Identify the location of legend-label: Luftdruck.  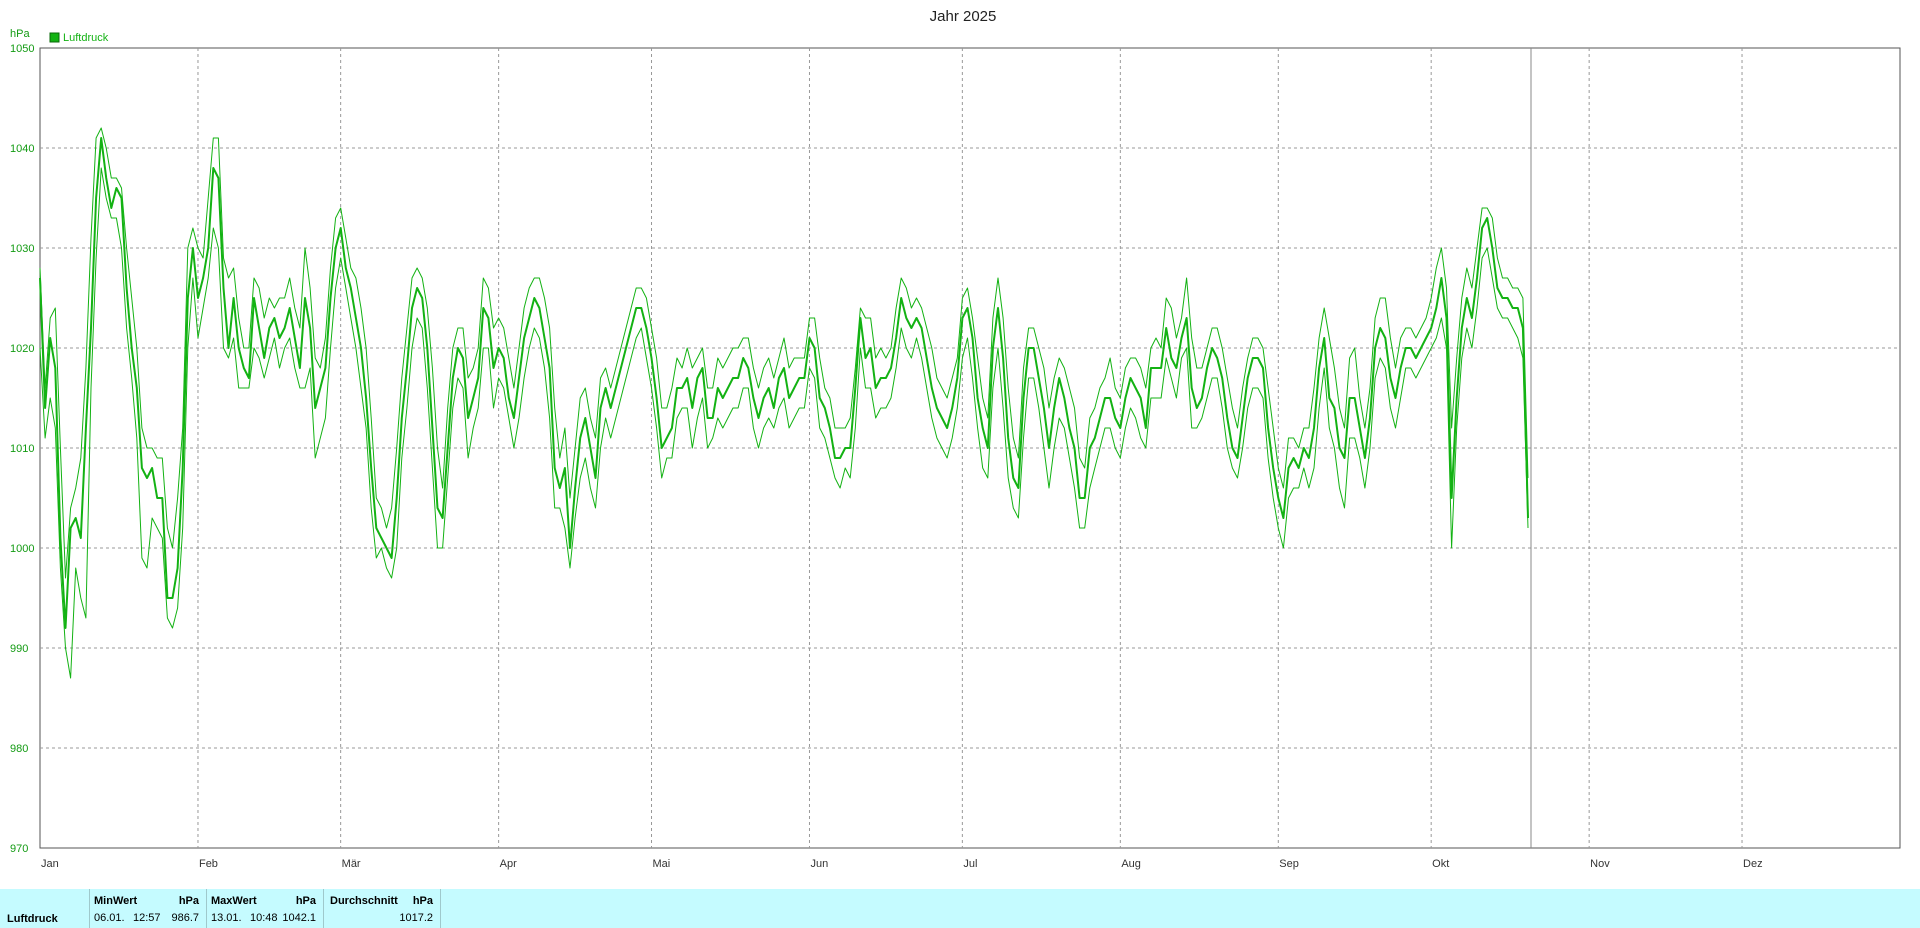
(86, 38).